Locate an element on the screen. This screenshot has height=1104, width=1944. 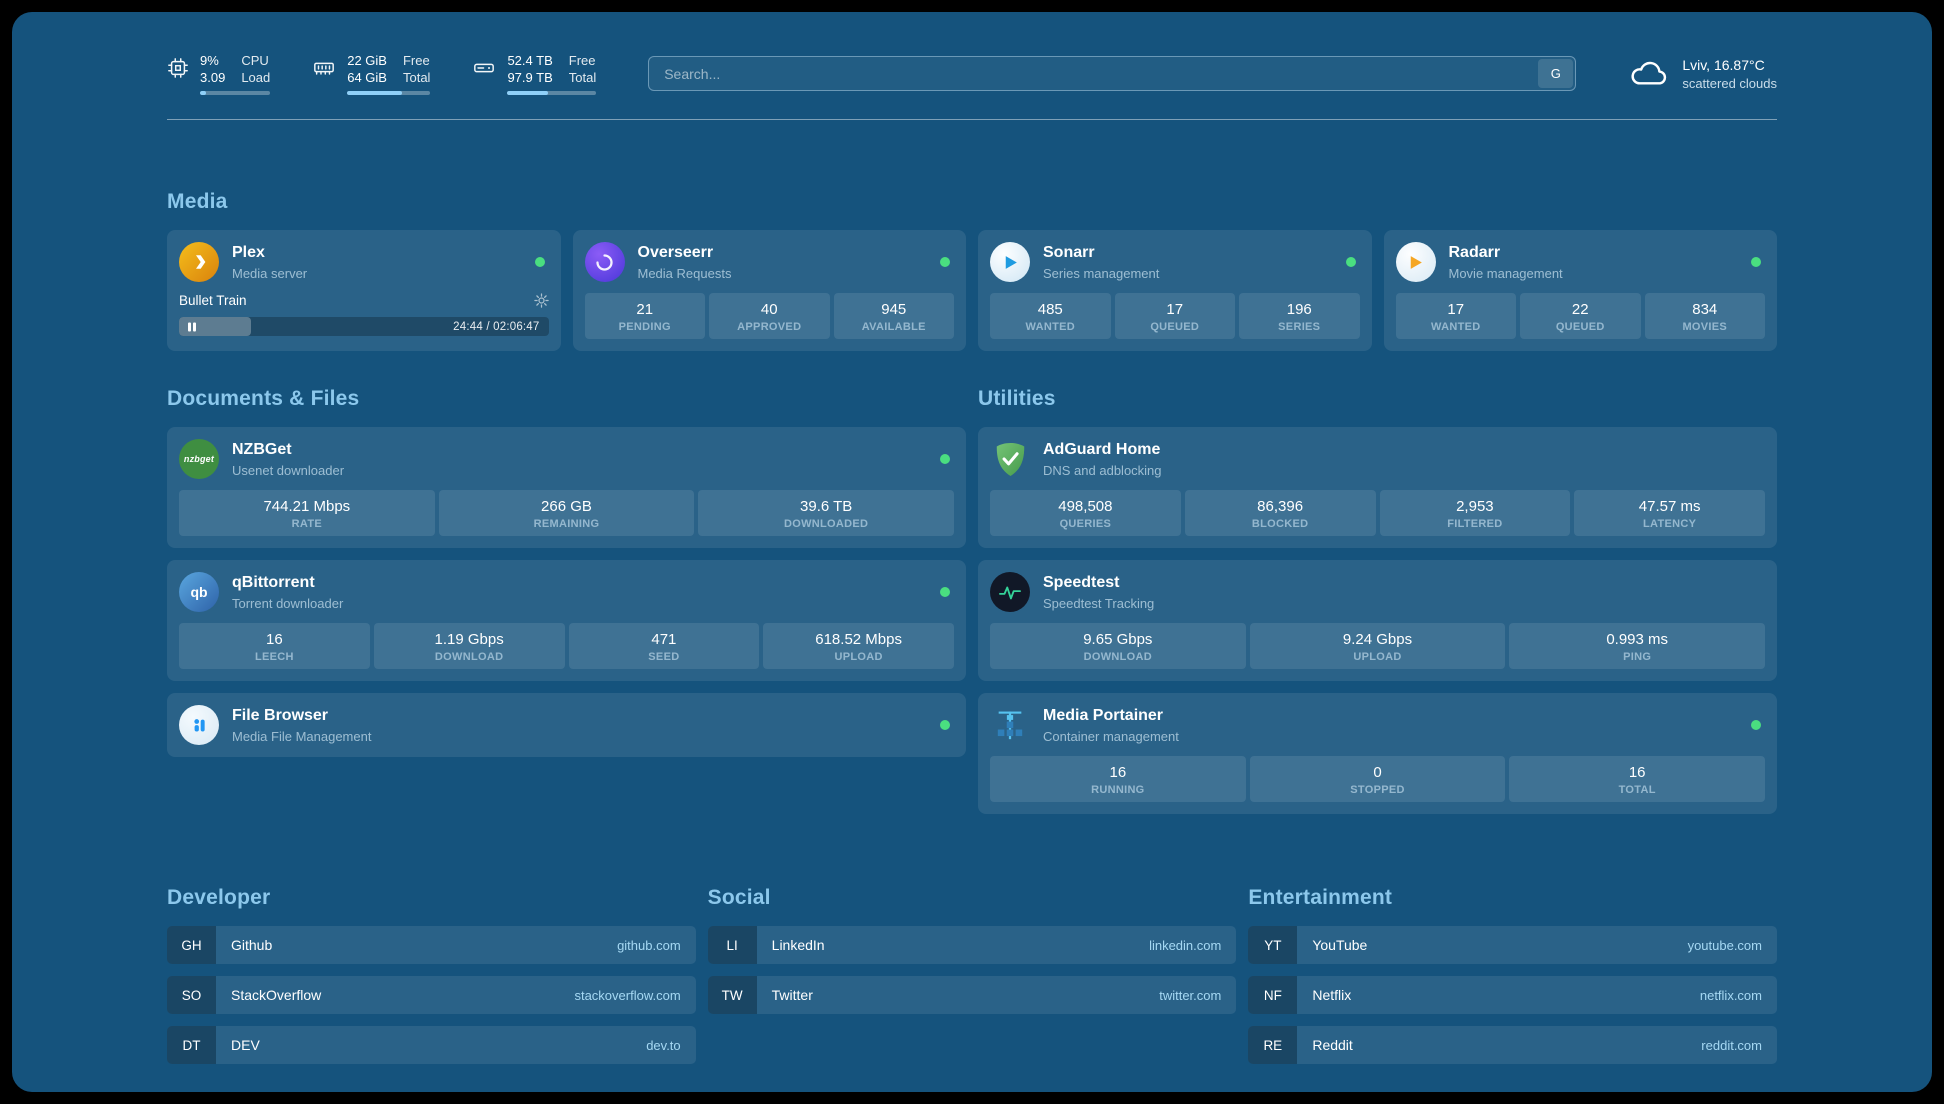
stat-downloaded: 39.6 TB DOWNLOADED is located at coordinates (826, 513).